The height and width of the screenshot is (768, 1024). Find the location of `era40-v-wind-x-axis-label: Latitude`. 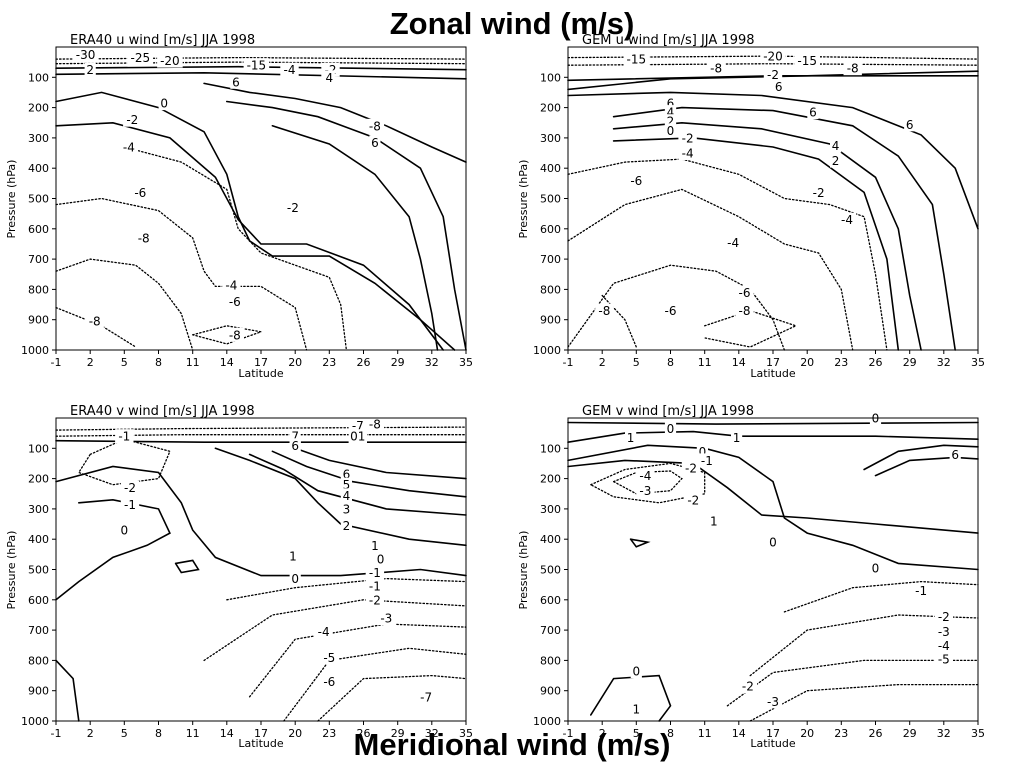

era40-v-wind-x-axis-label: Latitude is located at coordinates (261, 743).